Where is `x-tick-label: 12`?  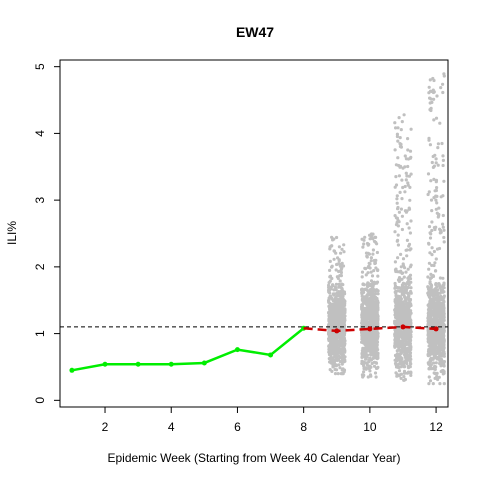
x-tick-label: 12 is located at coordinates (436, 427).